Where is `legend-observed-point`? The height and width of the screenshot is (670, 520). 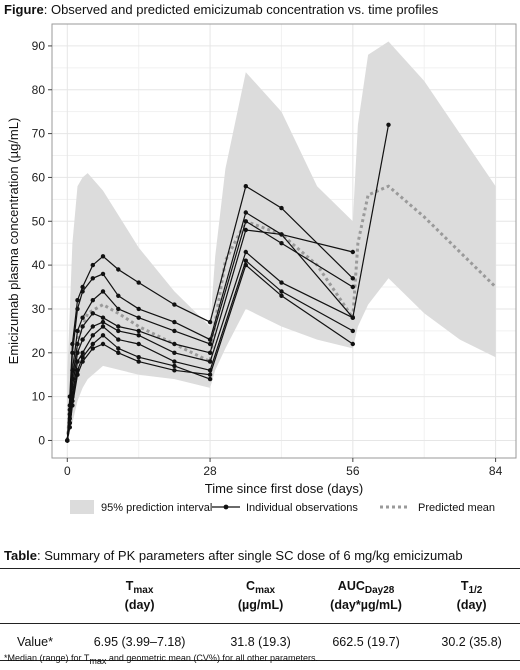 legend-observed-point is located at coordinates (226, 507).